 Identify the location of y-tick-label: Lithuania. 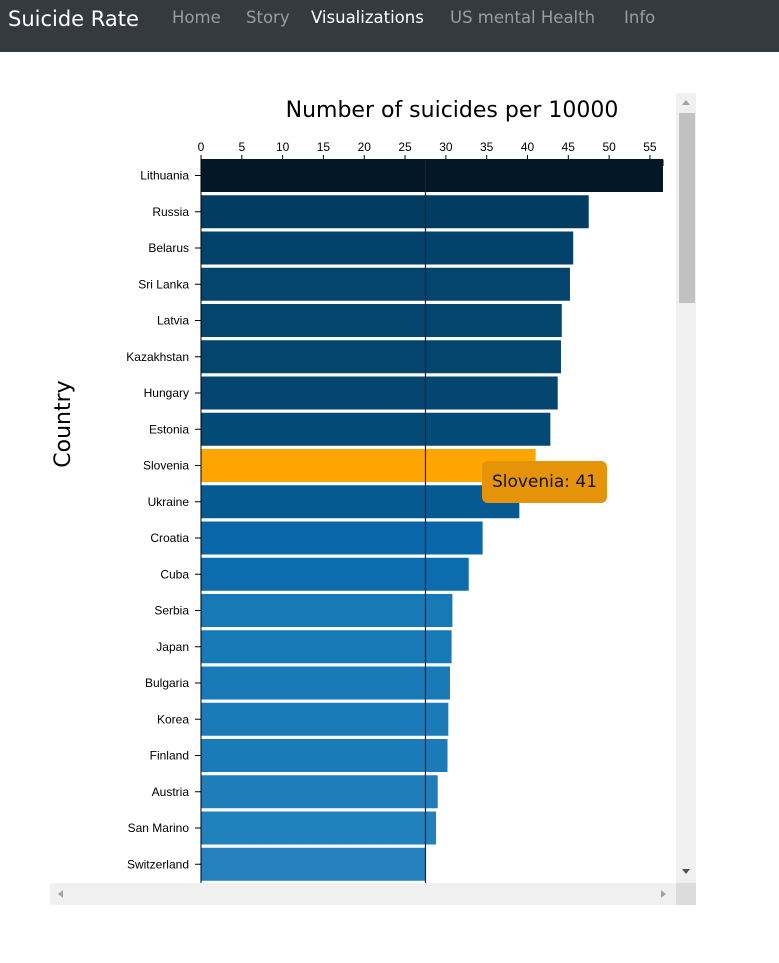
(164, 176).